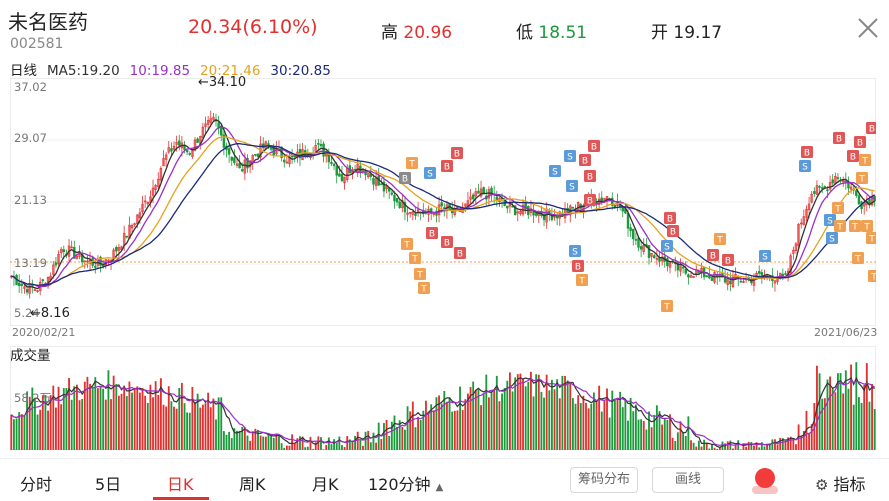 The height and width of the screenshot is (501, 889). Describe the element at coordinates (36, 484) in the screenshot. I see `tab-intraday: 分时` at that location.